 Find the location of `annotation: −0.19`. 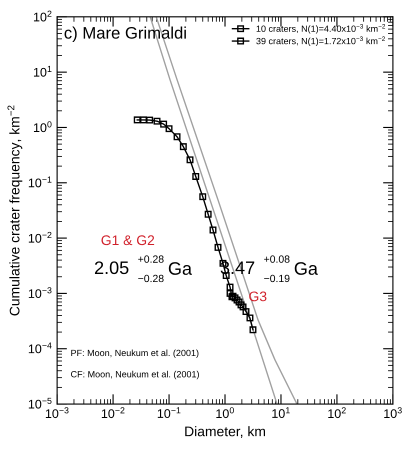

annotation: −0.19 is located at coordinates (277, 278).